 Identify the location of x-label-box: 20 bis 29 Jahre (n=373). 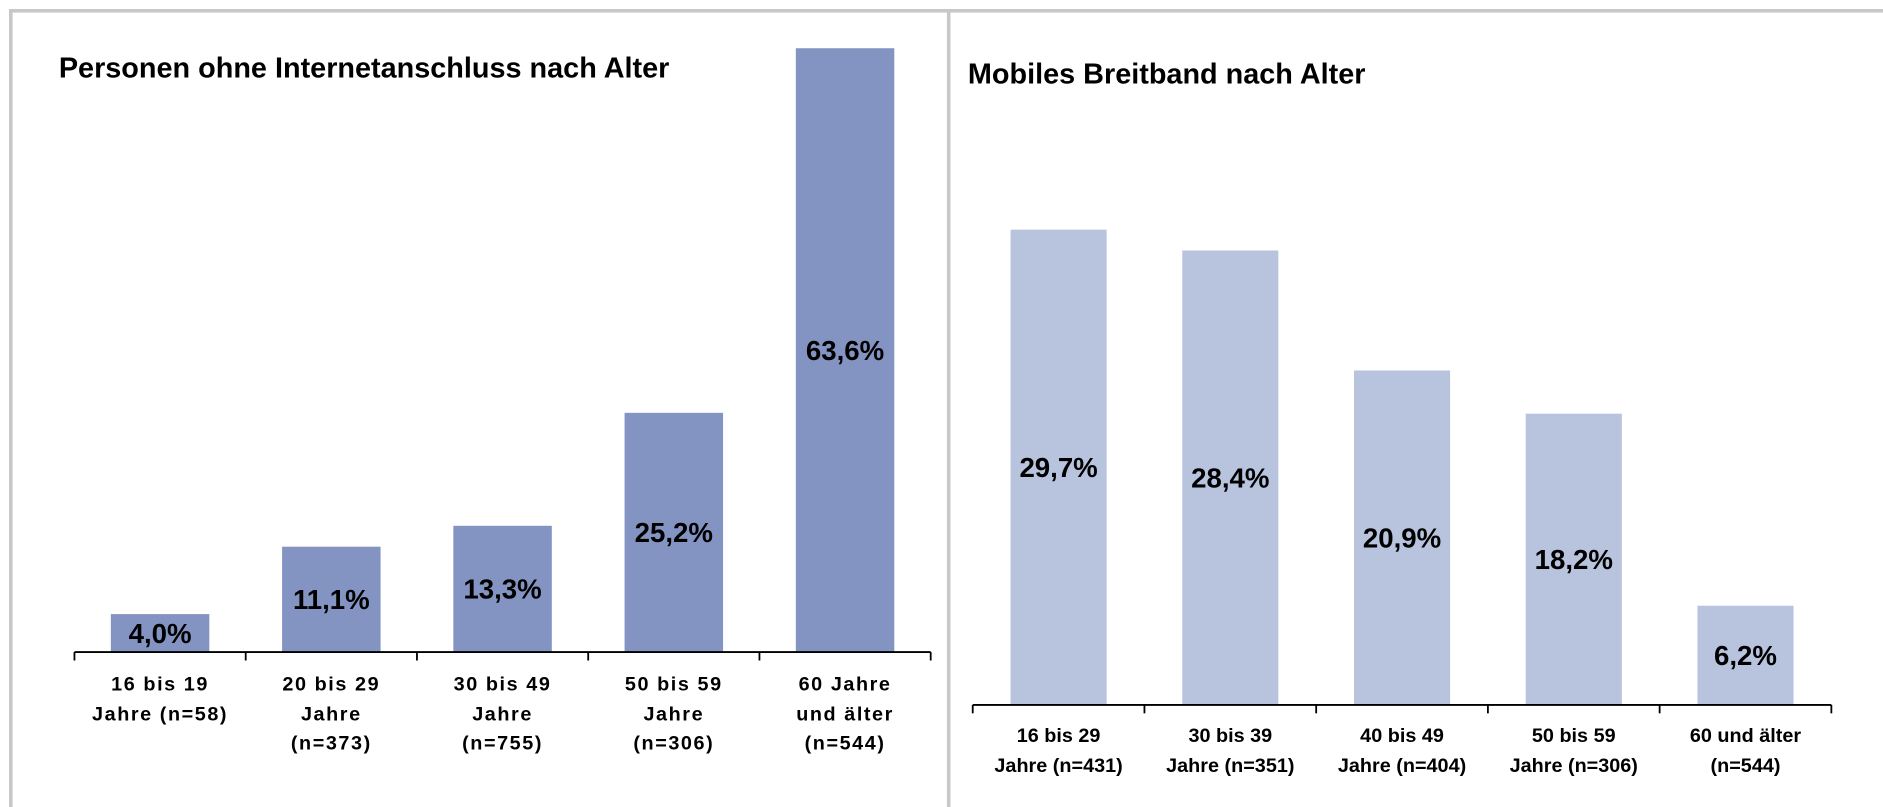
(331, 714).